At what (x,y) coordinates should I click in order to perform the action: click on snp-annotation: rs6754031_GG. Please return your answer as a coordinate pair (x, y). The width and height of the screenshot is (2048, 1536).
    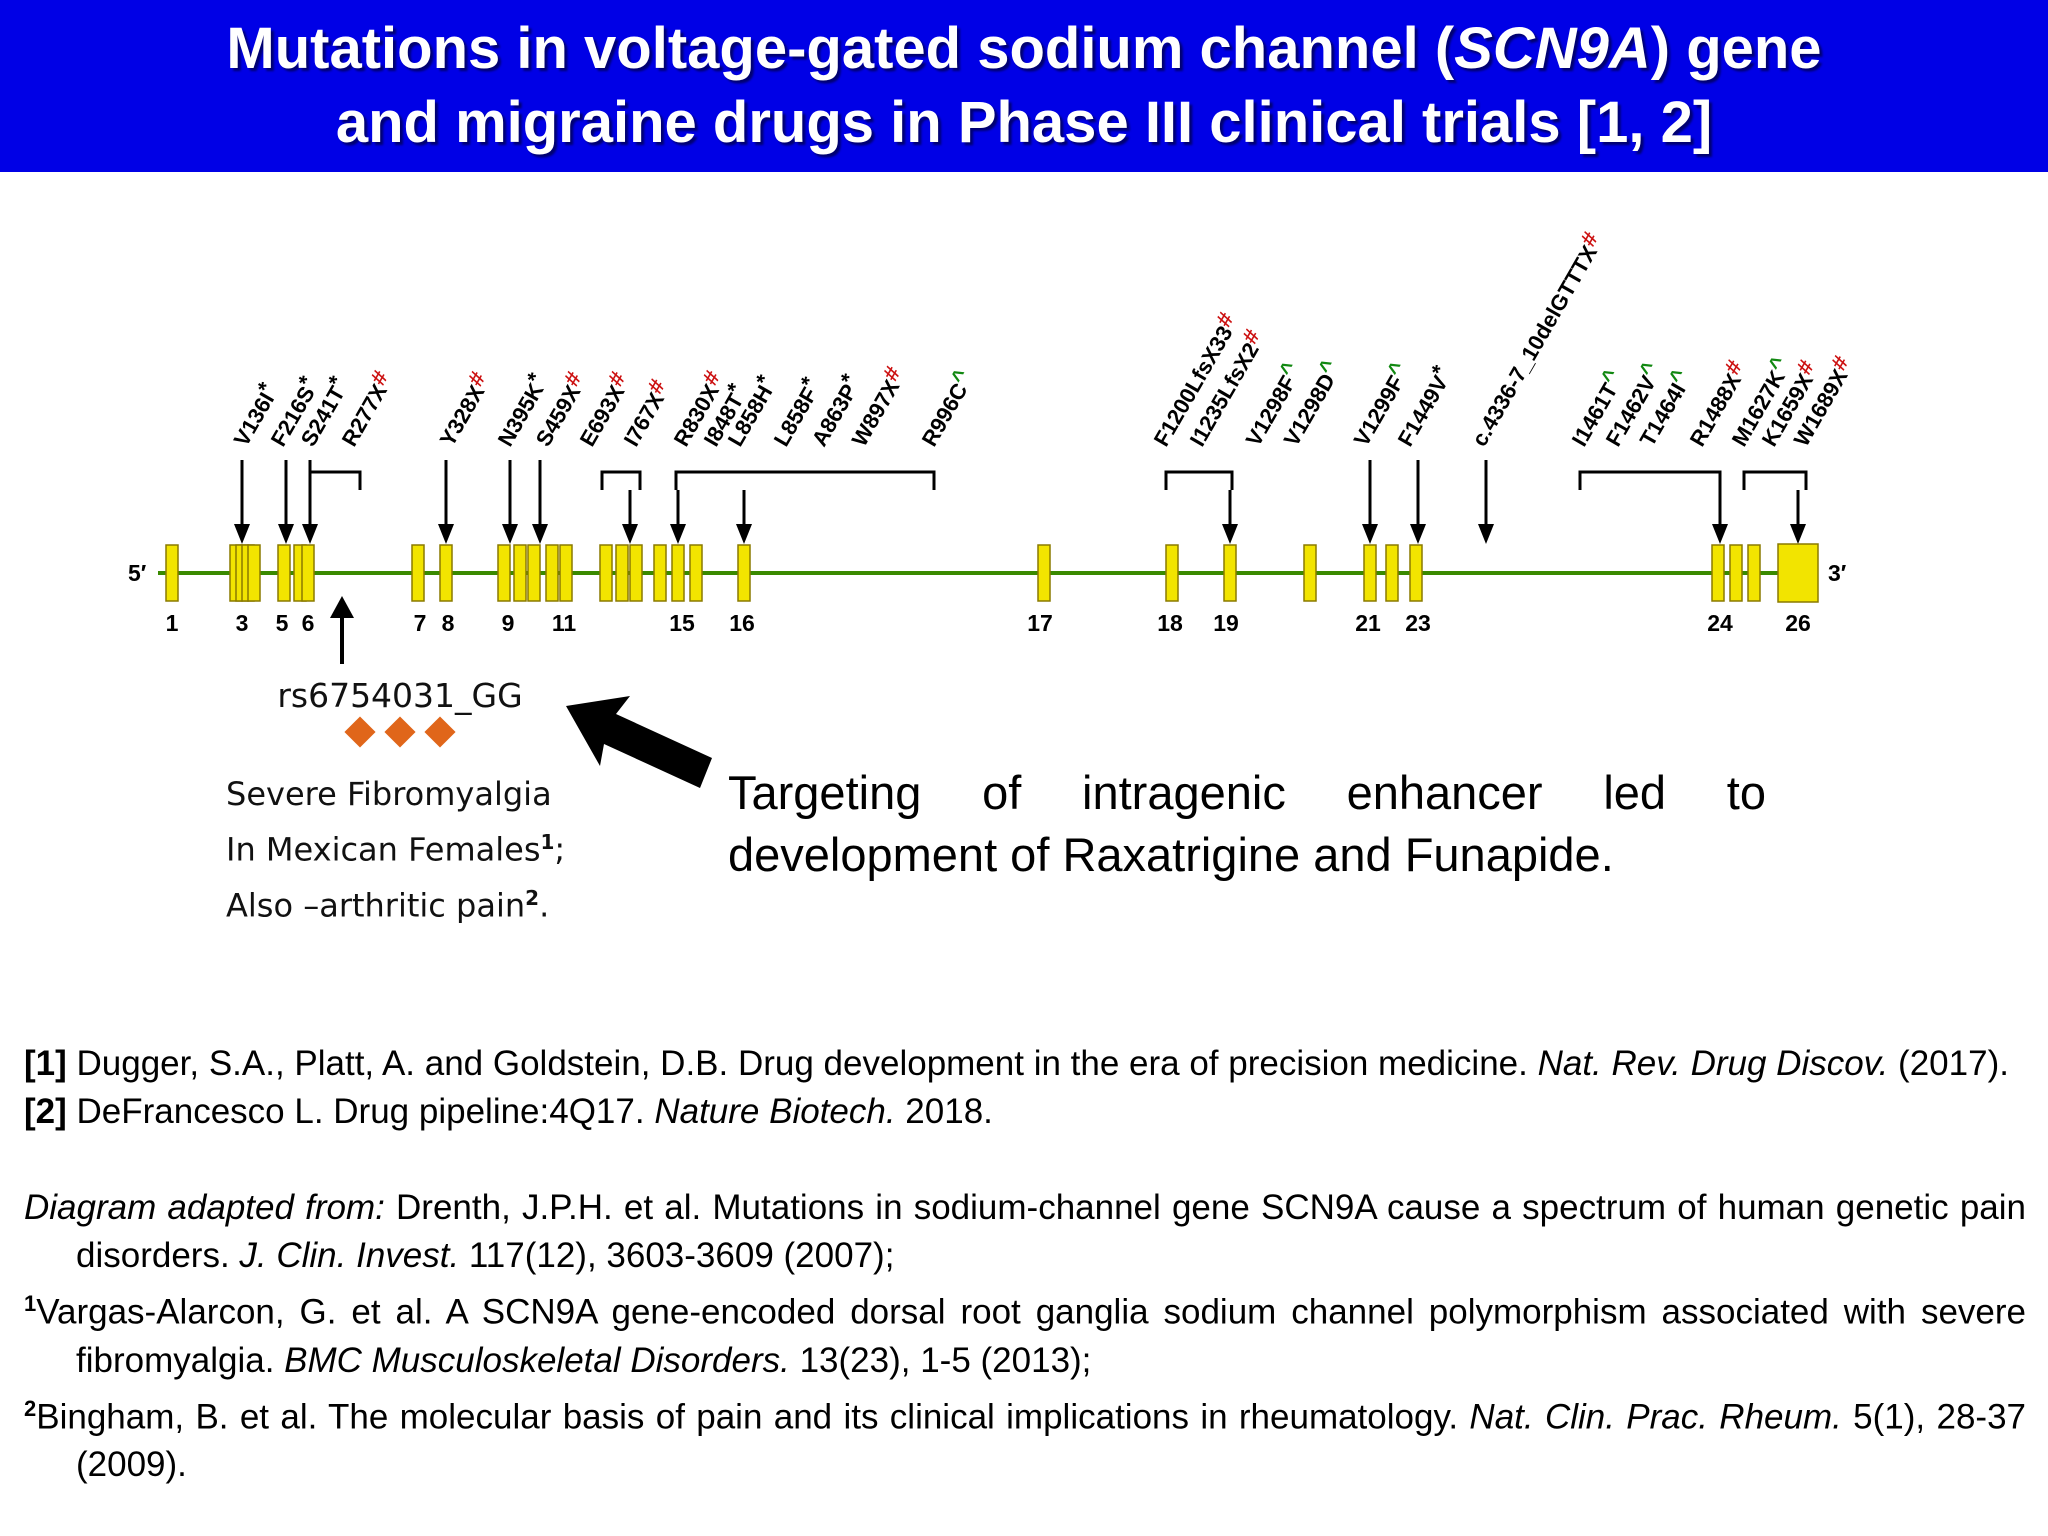
    Looking at the image, I should click on (420, 712).